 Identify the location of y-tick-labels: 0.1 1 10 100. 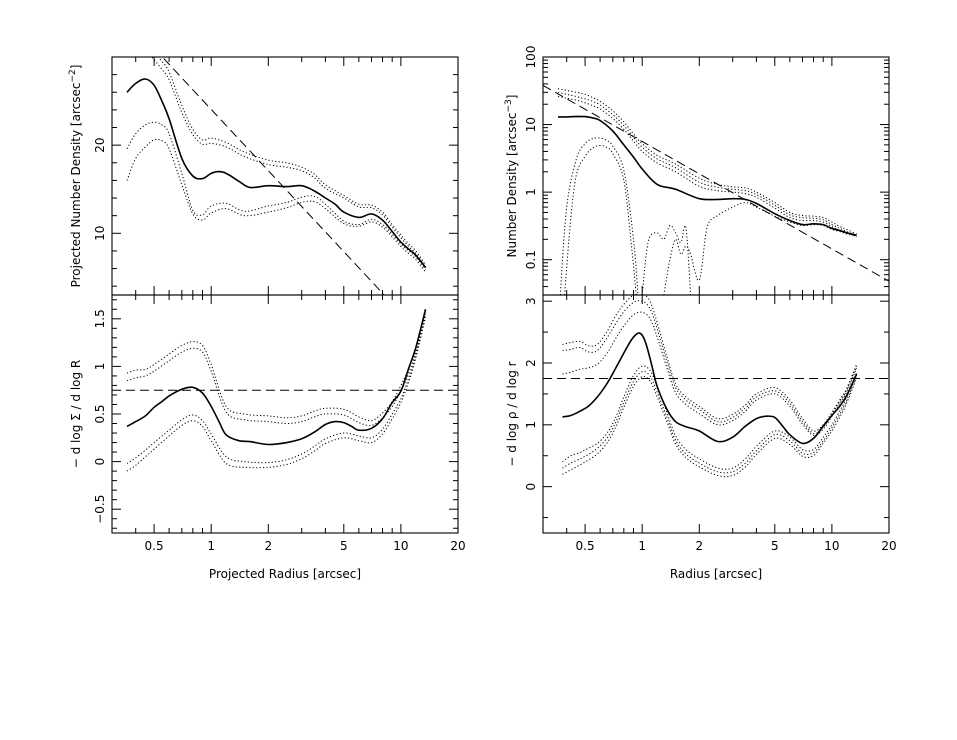
(531, 158).